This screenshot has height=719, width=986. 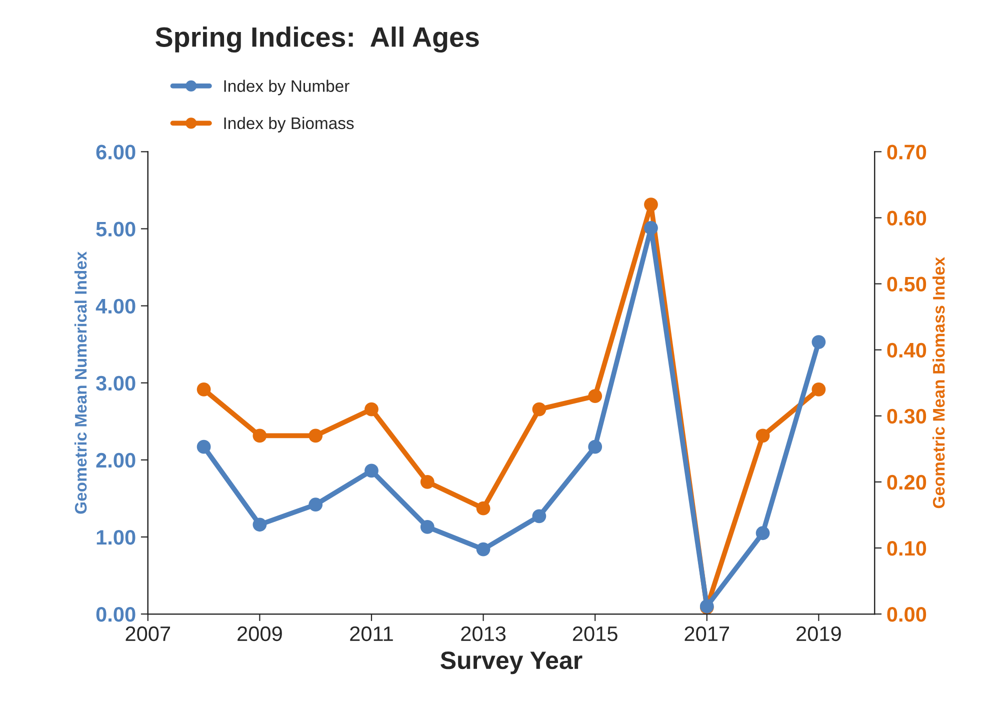 I want to click on y-tick-label: 5.00, so click(x=116, y=229).